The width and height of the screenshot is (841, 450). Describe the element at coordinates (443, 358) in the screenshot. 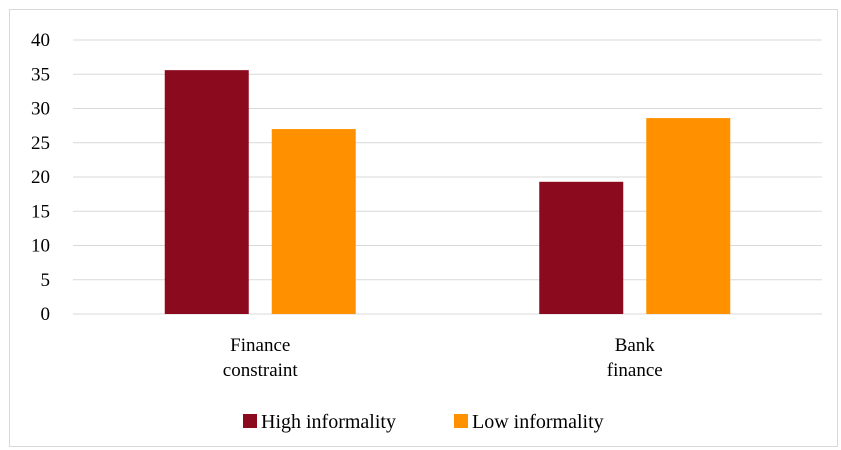

I see `x-axis-category-labels: Finance constraint Bank finance` at that location.